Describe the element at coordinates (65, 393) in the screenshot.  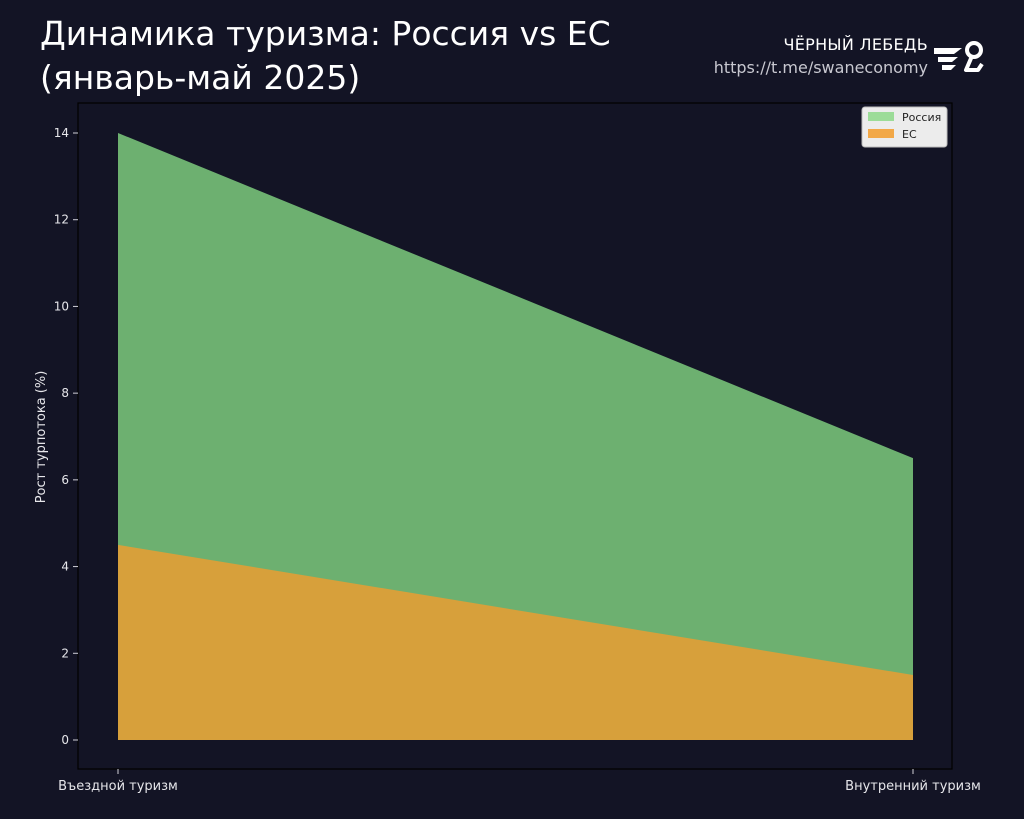
I see `y-tick-label: 8` at that location.